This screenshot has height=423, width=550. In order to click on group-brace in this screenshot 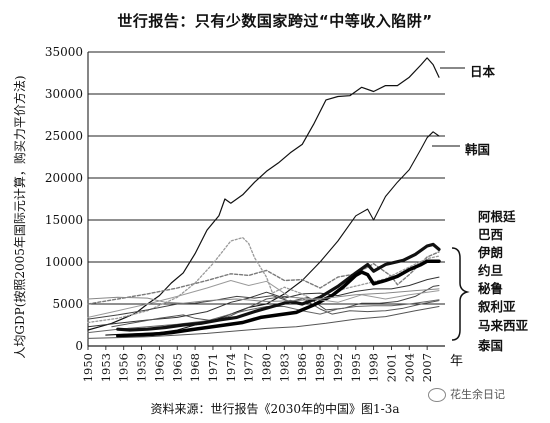, I will do `click(460, 294)`.